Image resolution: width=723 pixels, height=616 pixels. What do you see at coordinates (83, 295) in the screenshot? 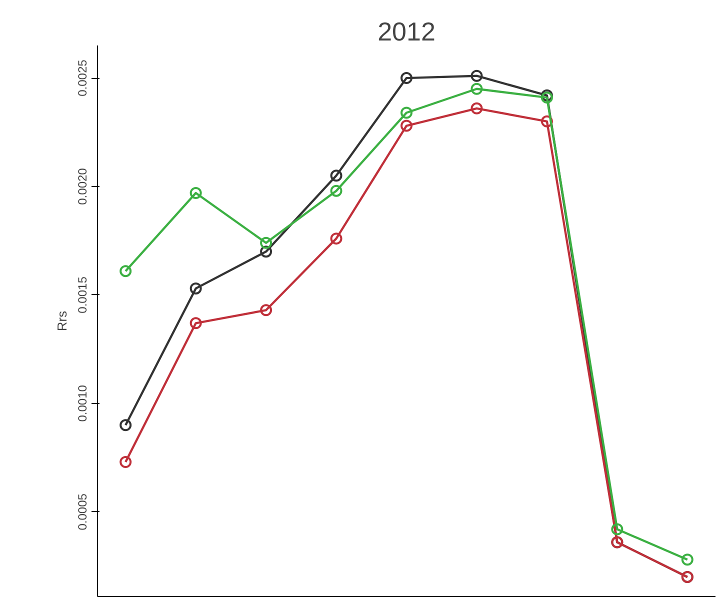
I see `y-tick-label: 0.0015` at bounding box center [83, 295].